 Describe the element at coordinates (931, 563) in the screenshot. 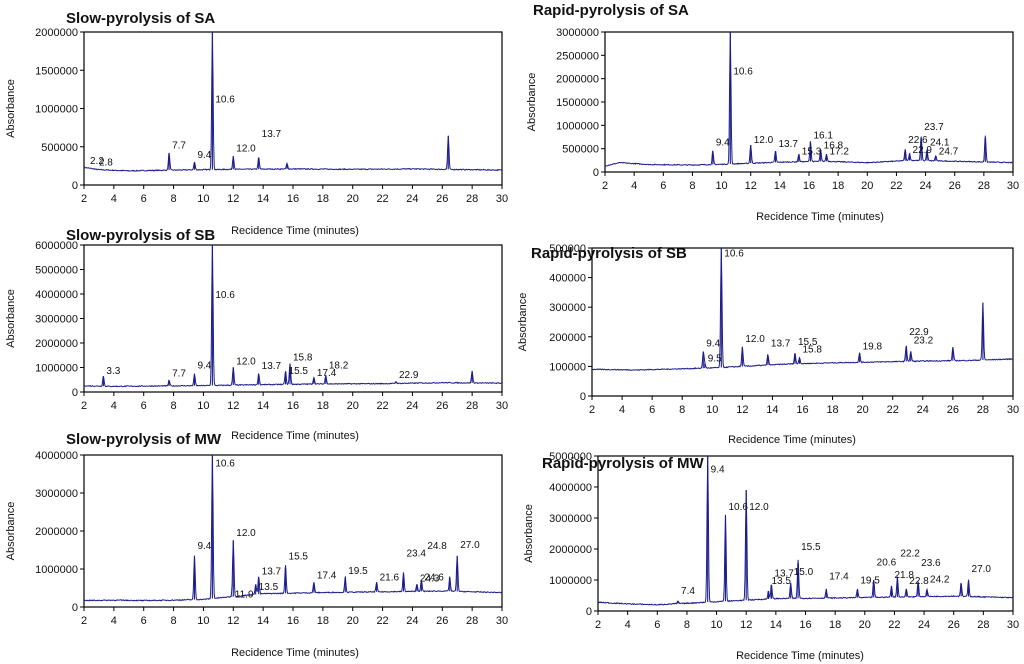

I see `peak-label: 23.6` at that location.